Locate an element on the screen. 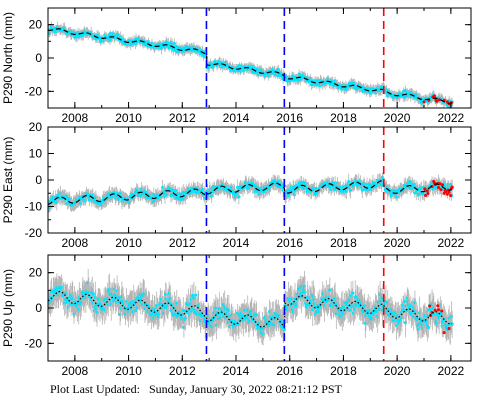  y-tick-label: -10 is located at coordinates (34, 207).